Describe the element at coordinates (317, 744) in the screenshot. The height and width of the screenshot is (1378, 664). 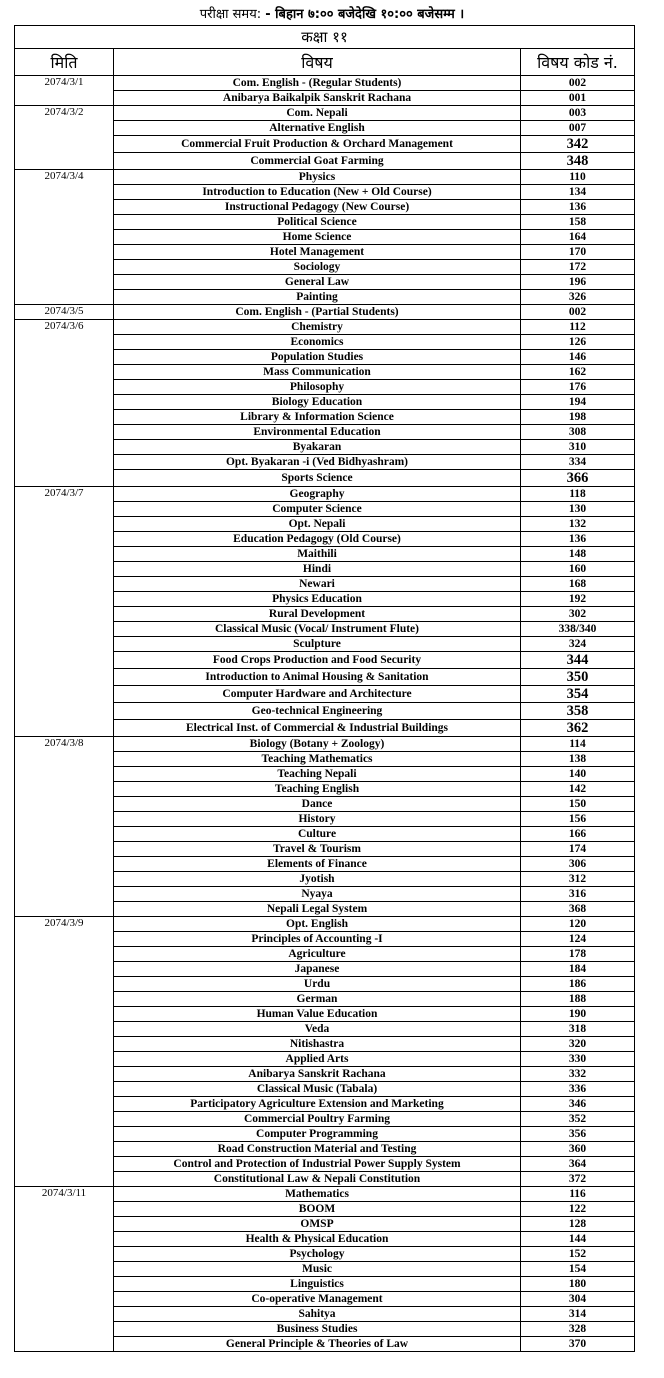
I see `subject-name: Biology (Botany + Zoology)` at that location.